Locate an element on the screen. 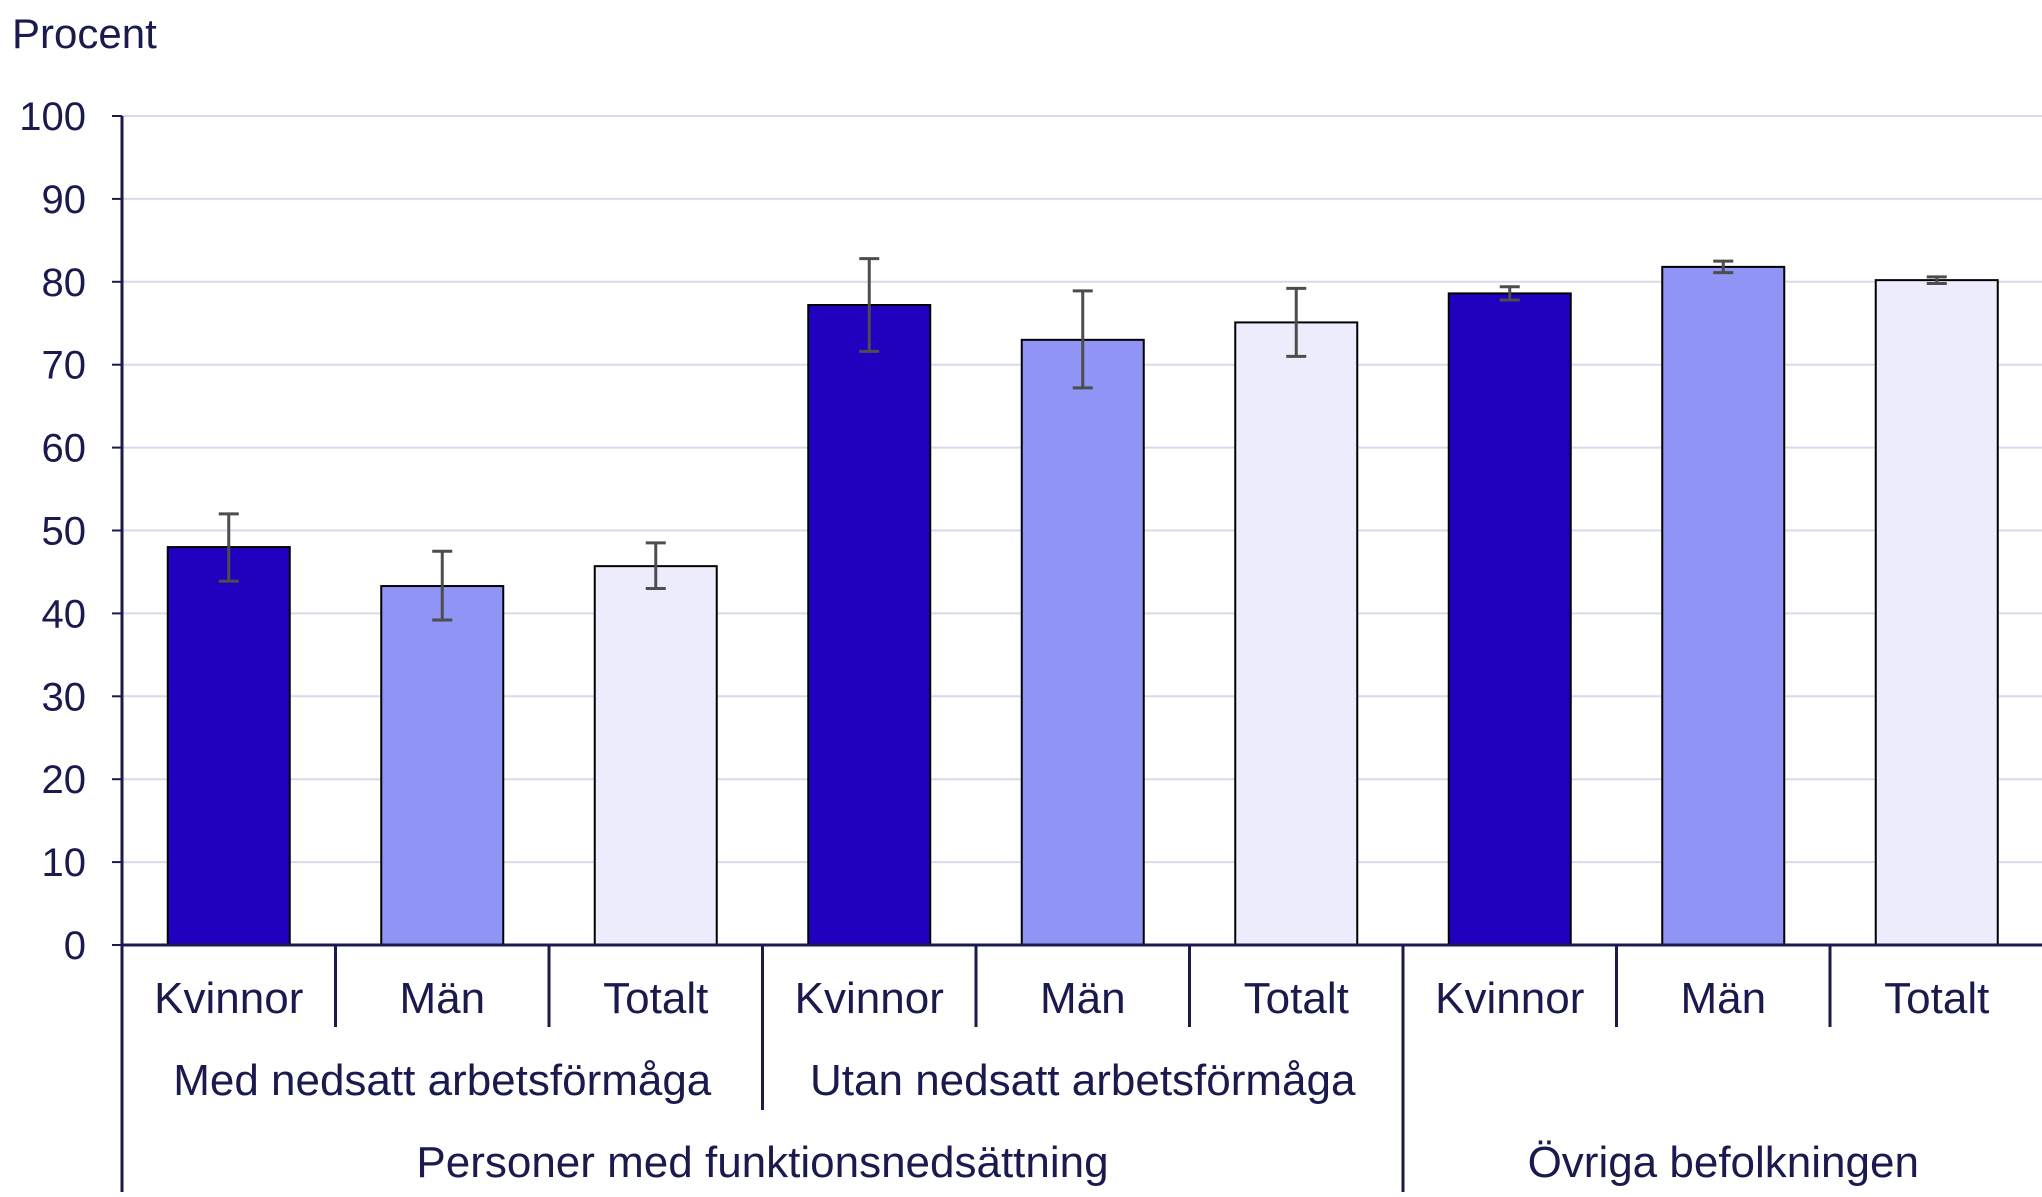 This screenshot has height=1197, width=2042. y-axis-ticks: 0 10 20 30 40 50 60 70 80 90 100 is located at coordinates (70, 531).